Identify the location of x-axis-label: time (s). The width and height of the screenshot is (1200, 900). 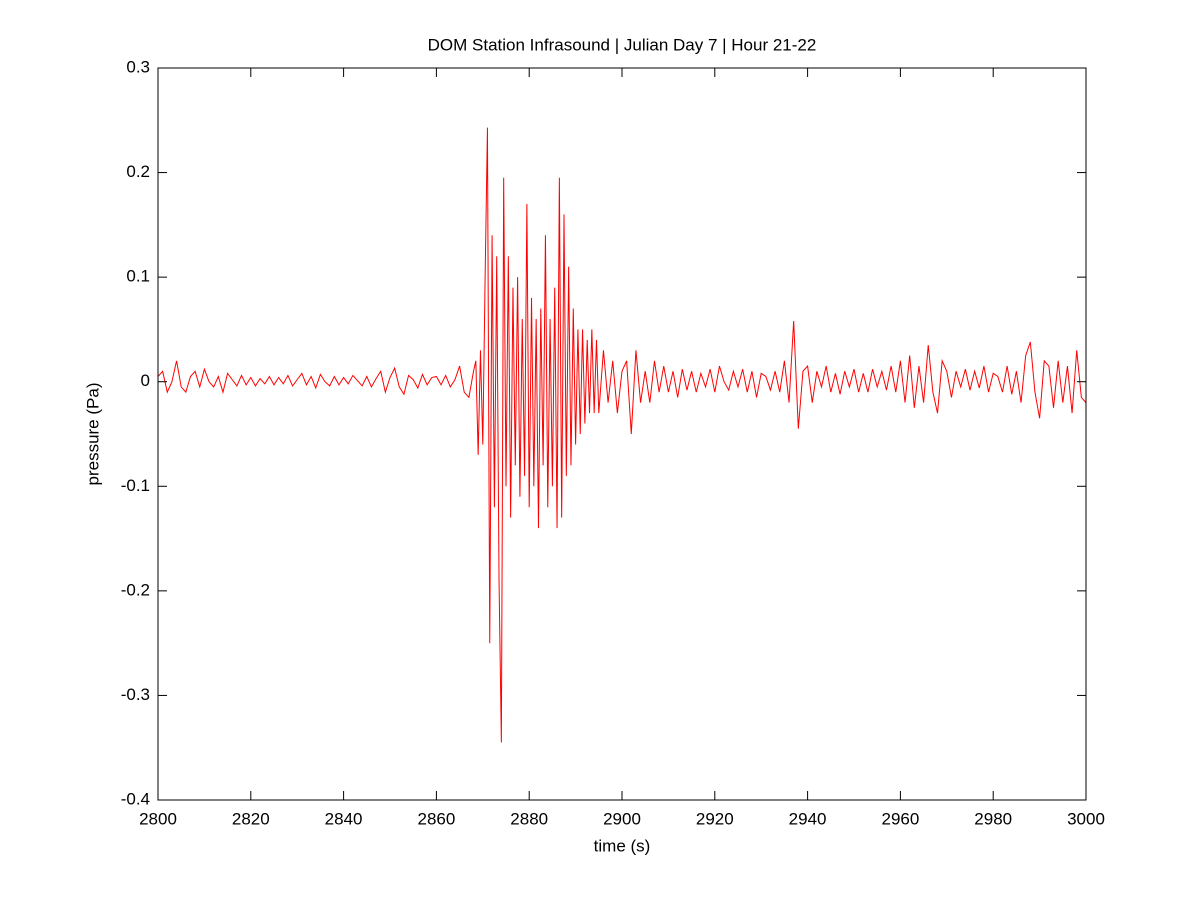
(622, 845).